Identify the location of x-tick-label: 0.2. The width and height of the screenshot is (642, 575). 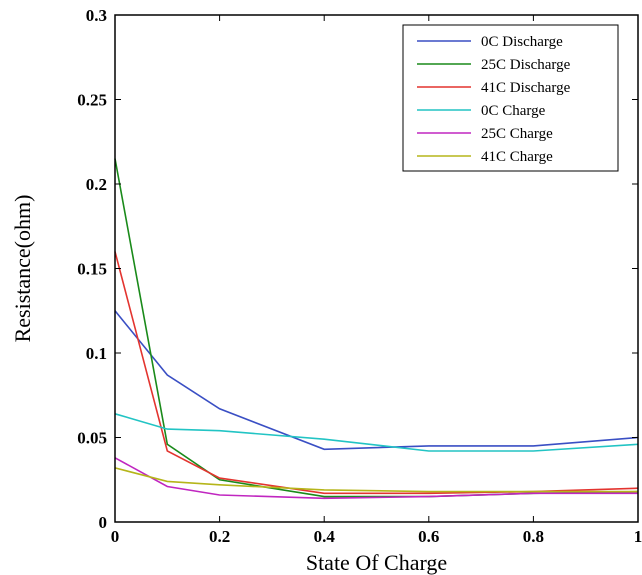
(219, 536).